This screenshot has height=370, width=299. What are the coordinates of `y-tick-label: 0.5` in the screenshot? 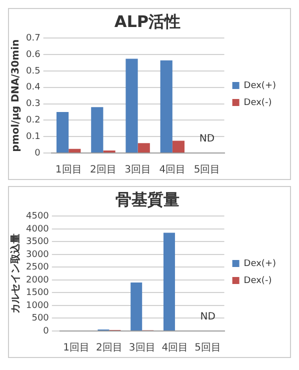 It's located at (33, 71).